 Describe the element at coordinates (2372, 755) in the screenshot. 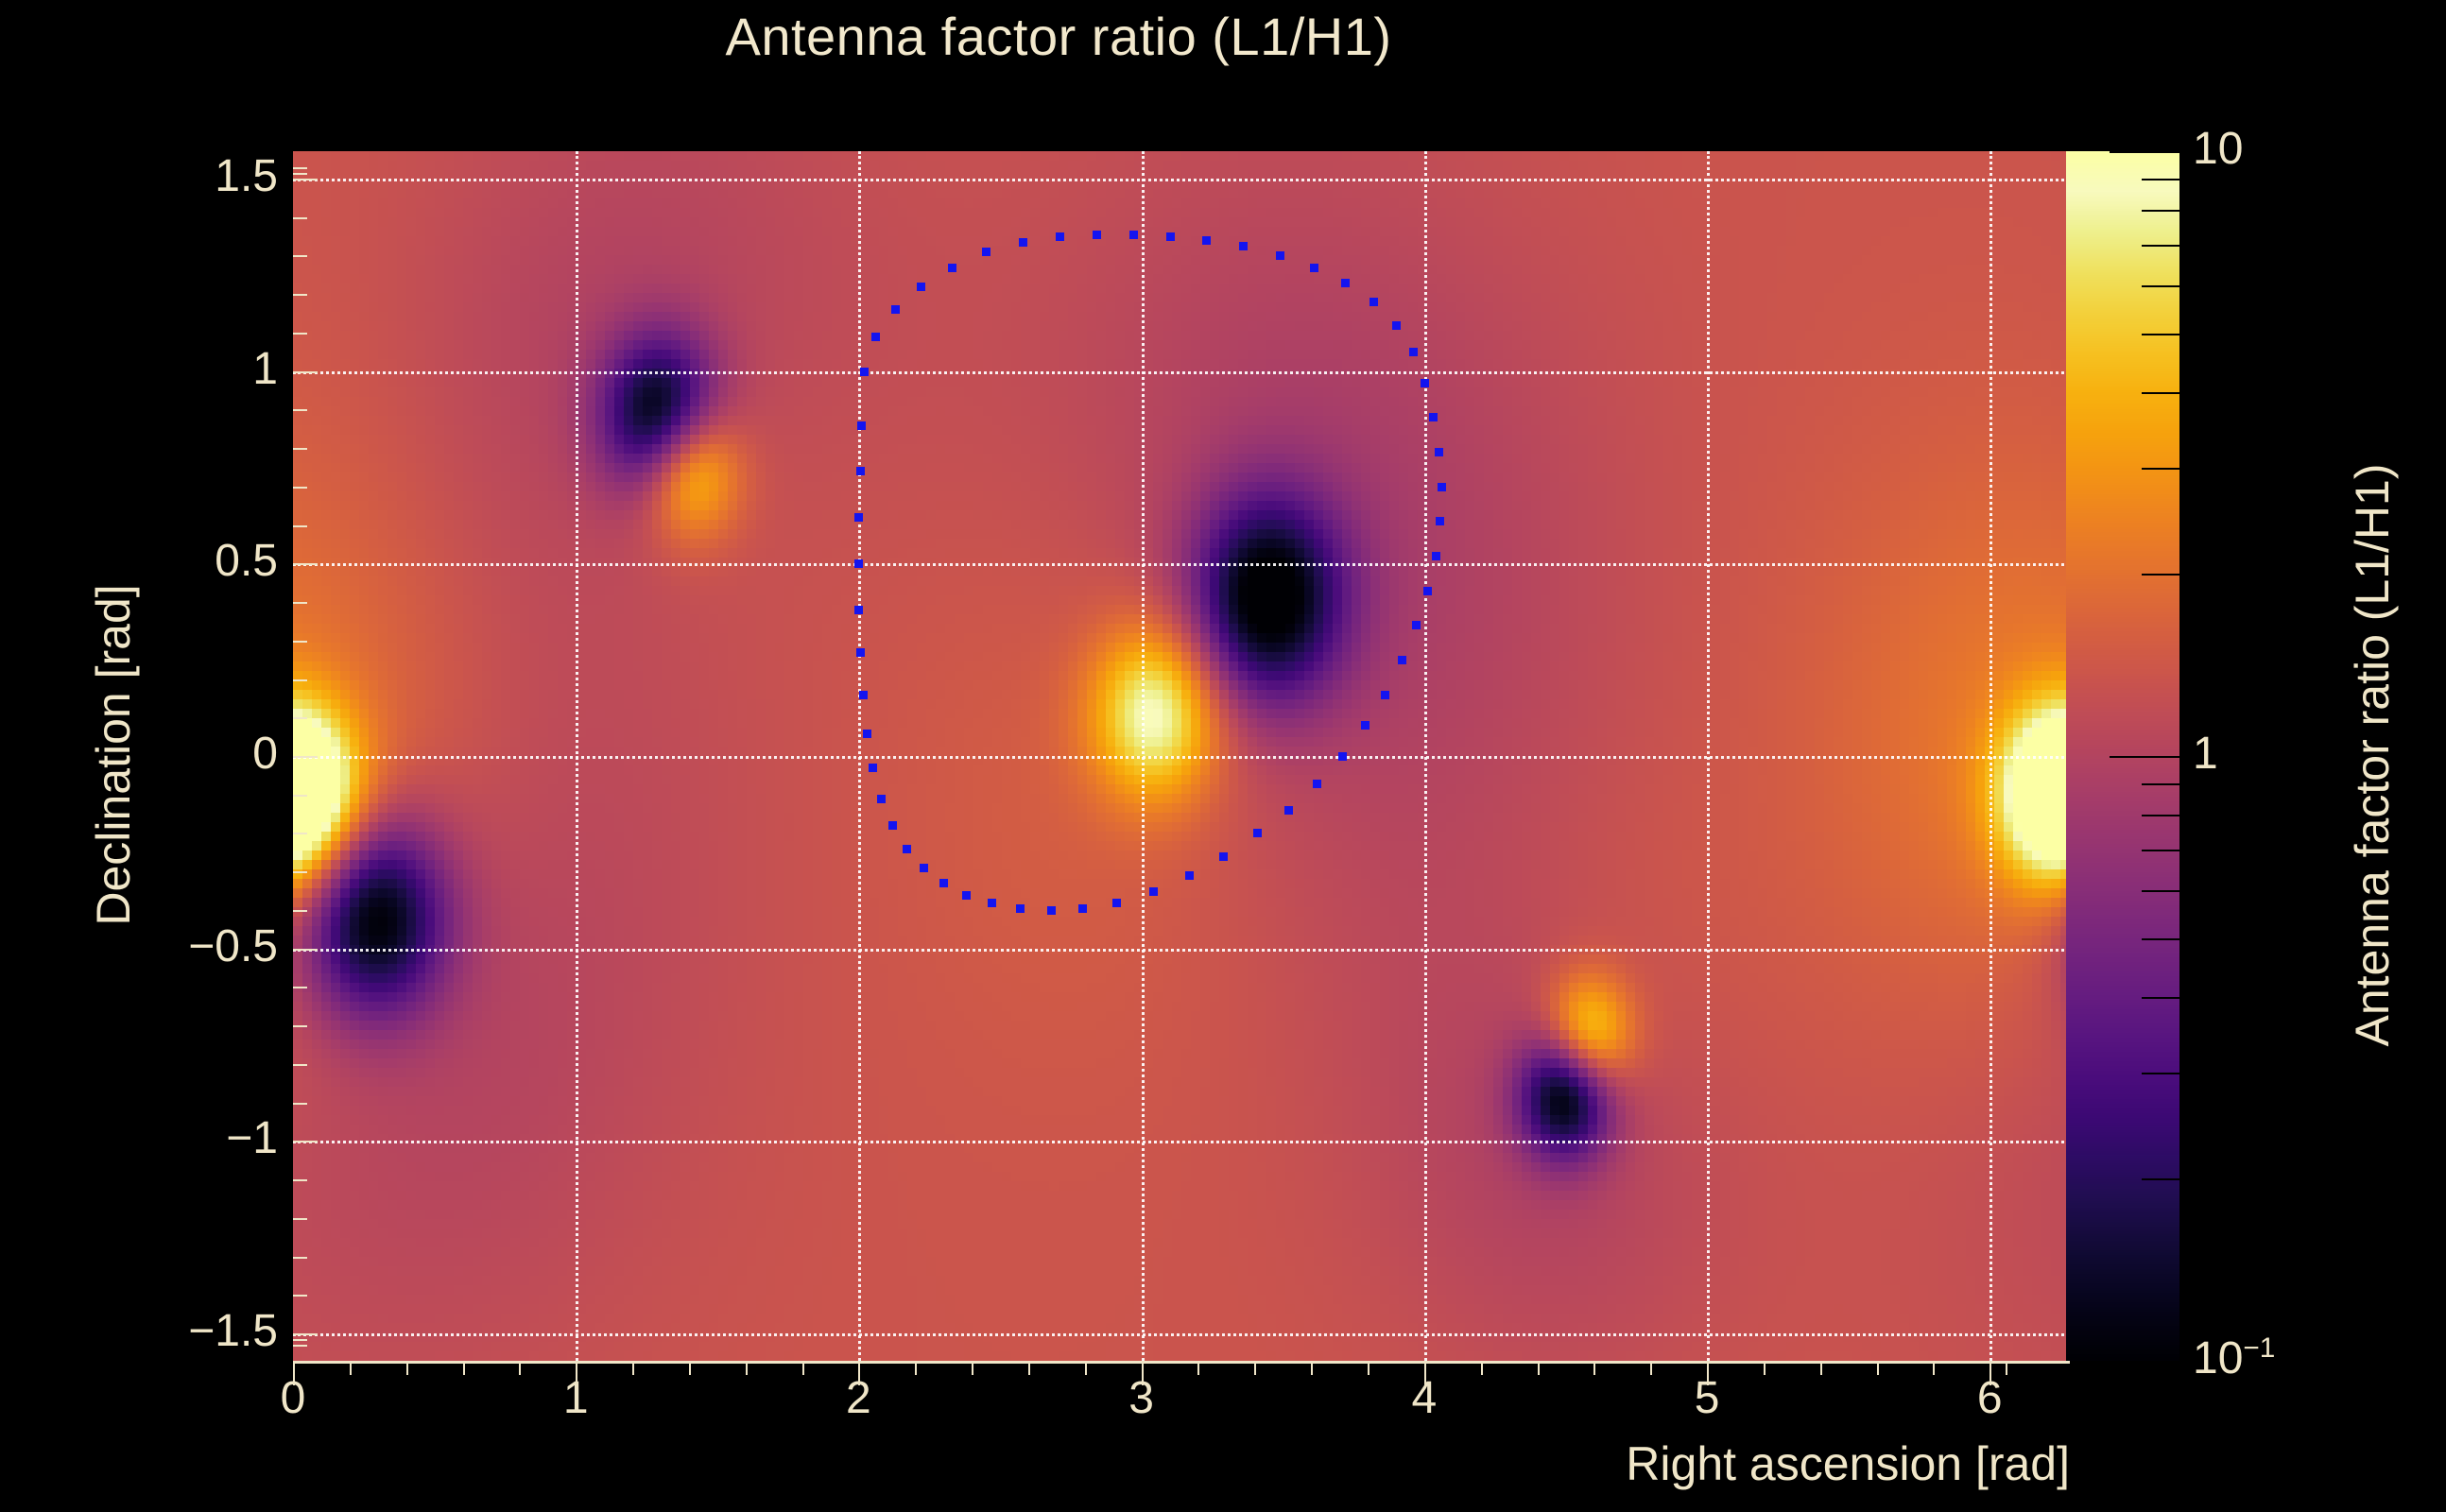

I see `colorbar-title: Antenna factor ratio (L1/H1)` at that location.